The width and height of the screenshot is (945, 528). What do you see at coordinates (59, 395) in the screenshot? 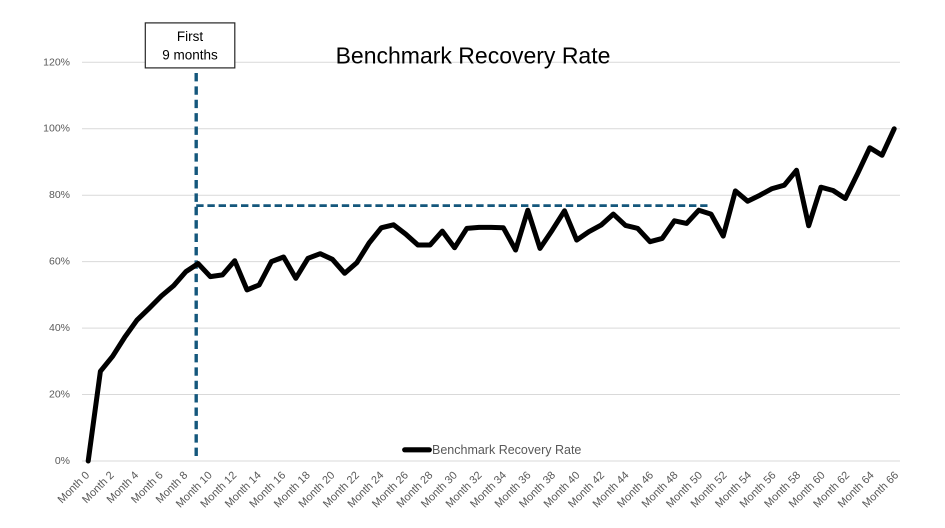
I see `svg-text: 20%` at bounding box center [59, 395].